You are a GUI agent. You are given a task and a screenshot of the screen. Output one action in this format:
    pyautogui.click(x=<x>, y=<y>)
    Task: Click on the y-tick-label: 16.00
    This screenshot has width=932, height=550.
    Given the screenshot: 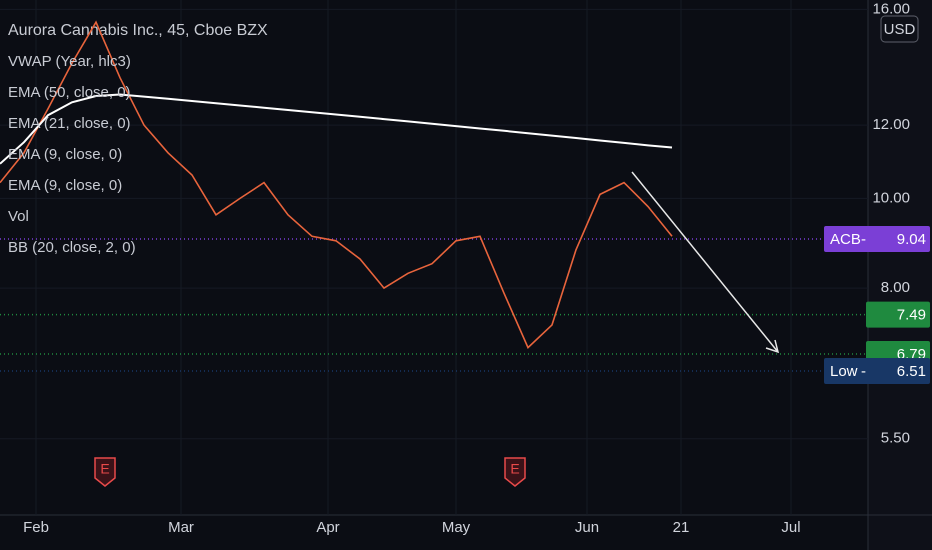 What is the action you would take?
    pyautogui.click(x=891, y=8)
    